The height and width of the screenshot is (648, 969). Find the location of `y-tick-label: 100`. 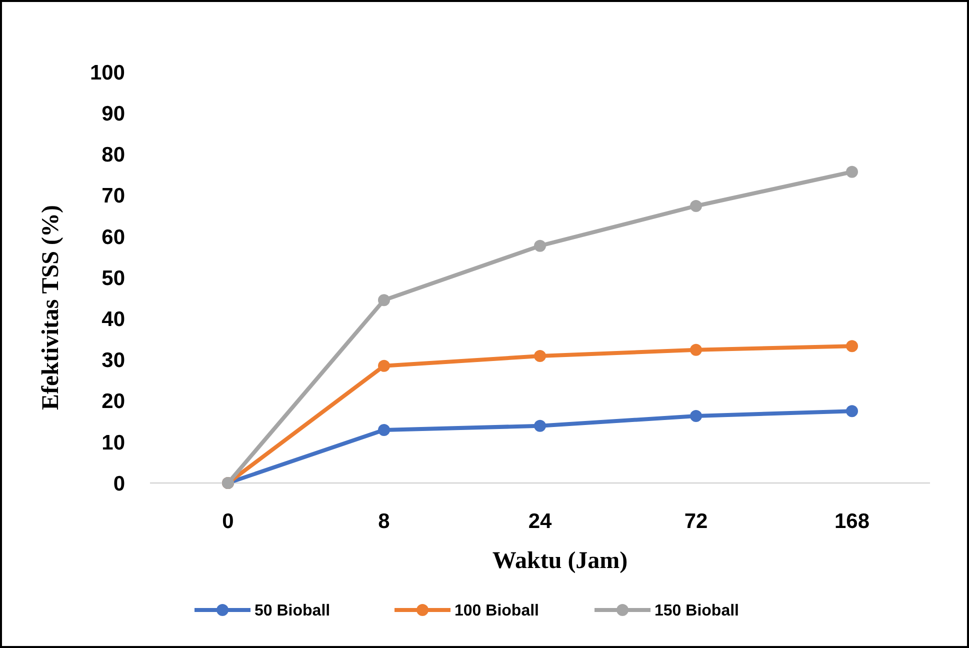

y-tick-label: 100 is located at coordinates (107, 72).